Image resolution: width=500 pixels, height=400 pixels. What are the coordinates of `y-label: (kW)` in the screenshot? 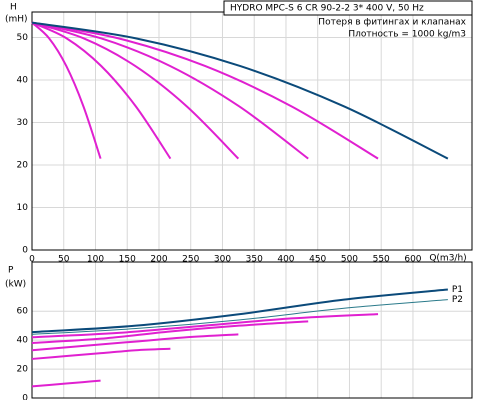 It's located at (15, 285).